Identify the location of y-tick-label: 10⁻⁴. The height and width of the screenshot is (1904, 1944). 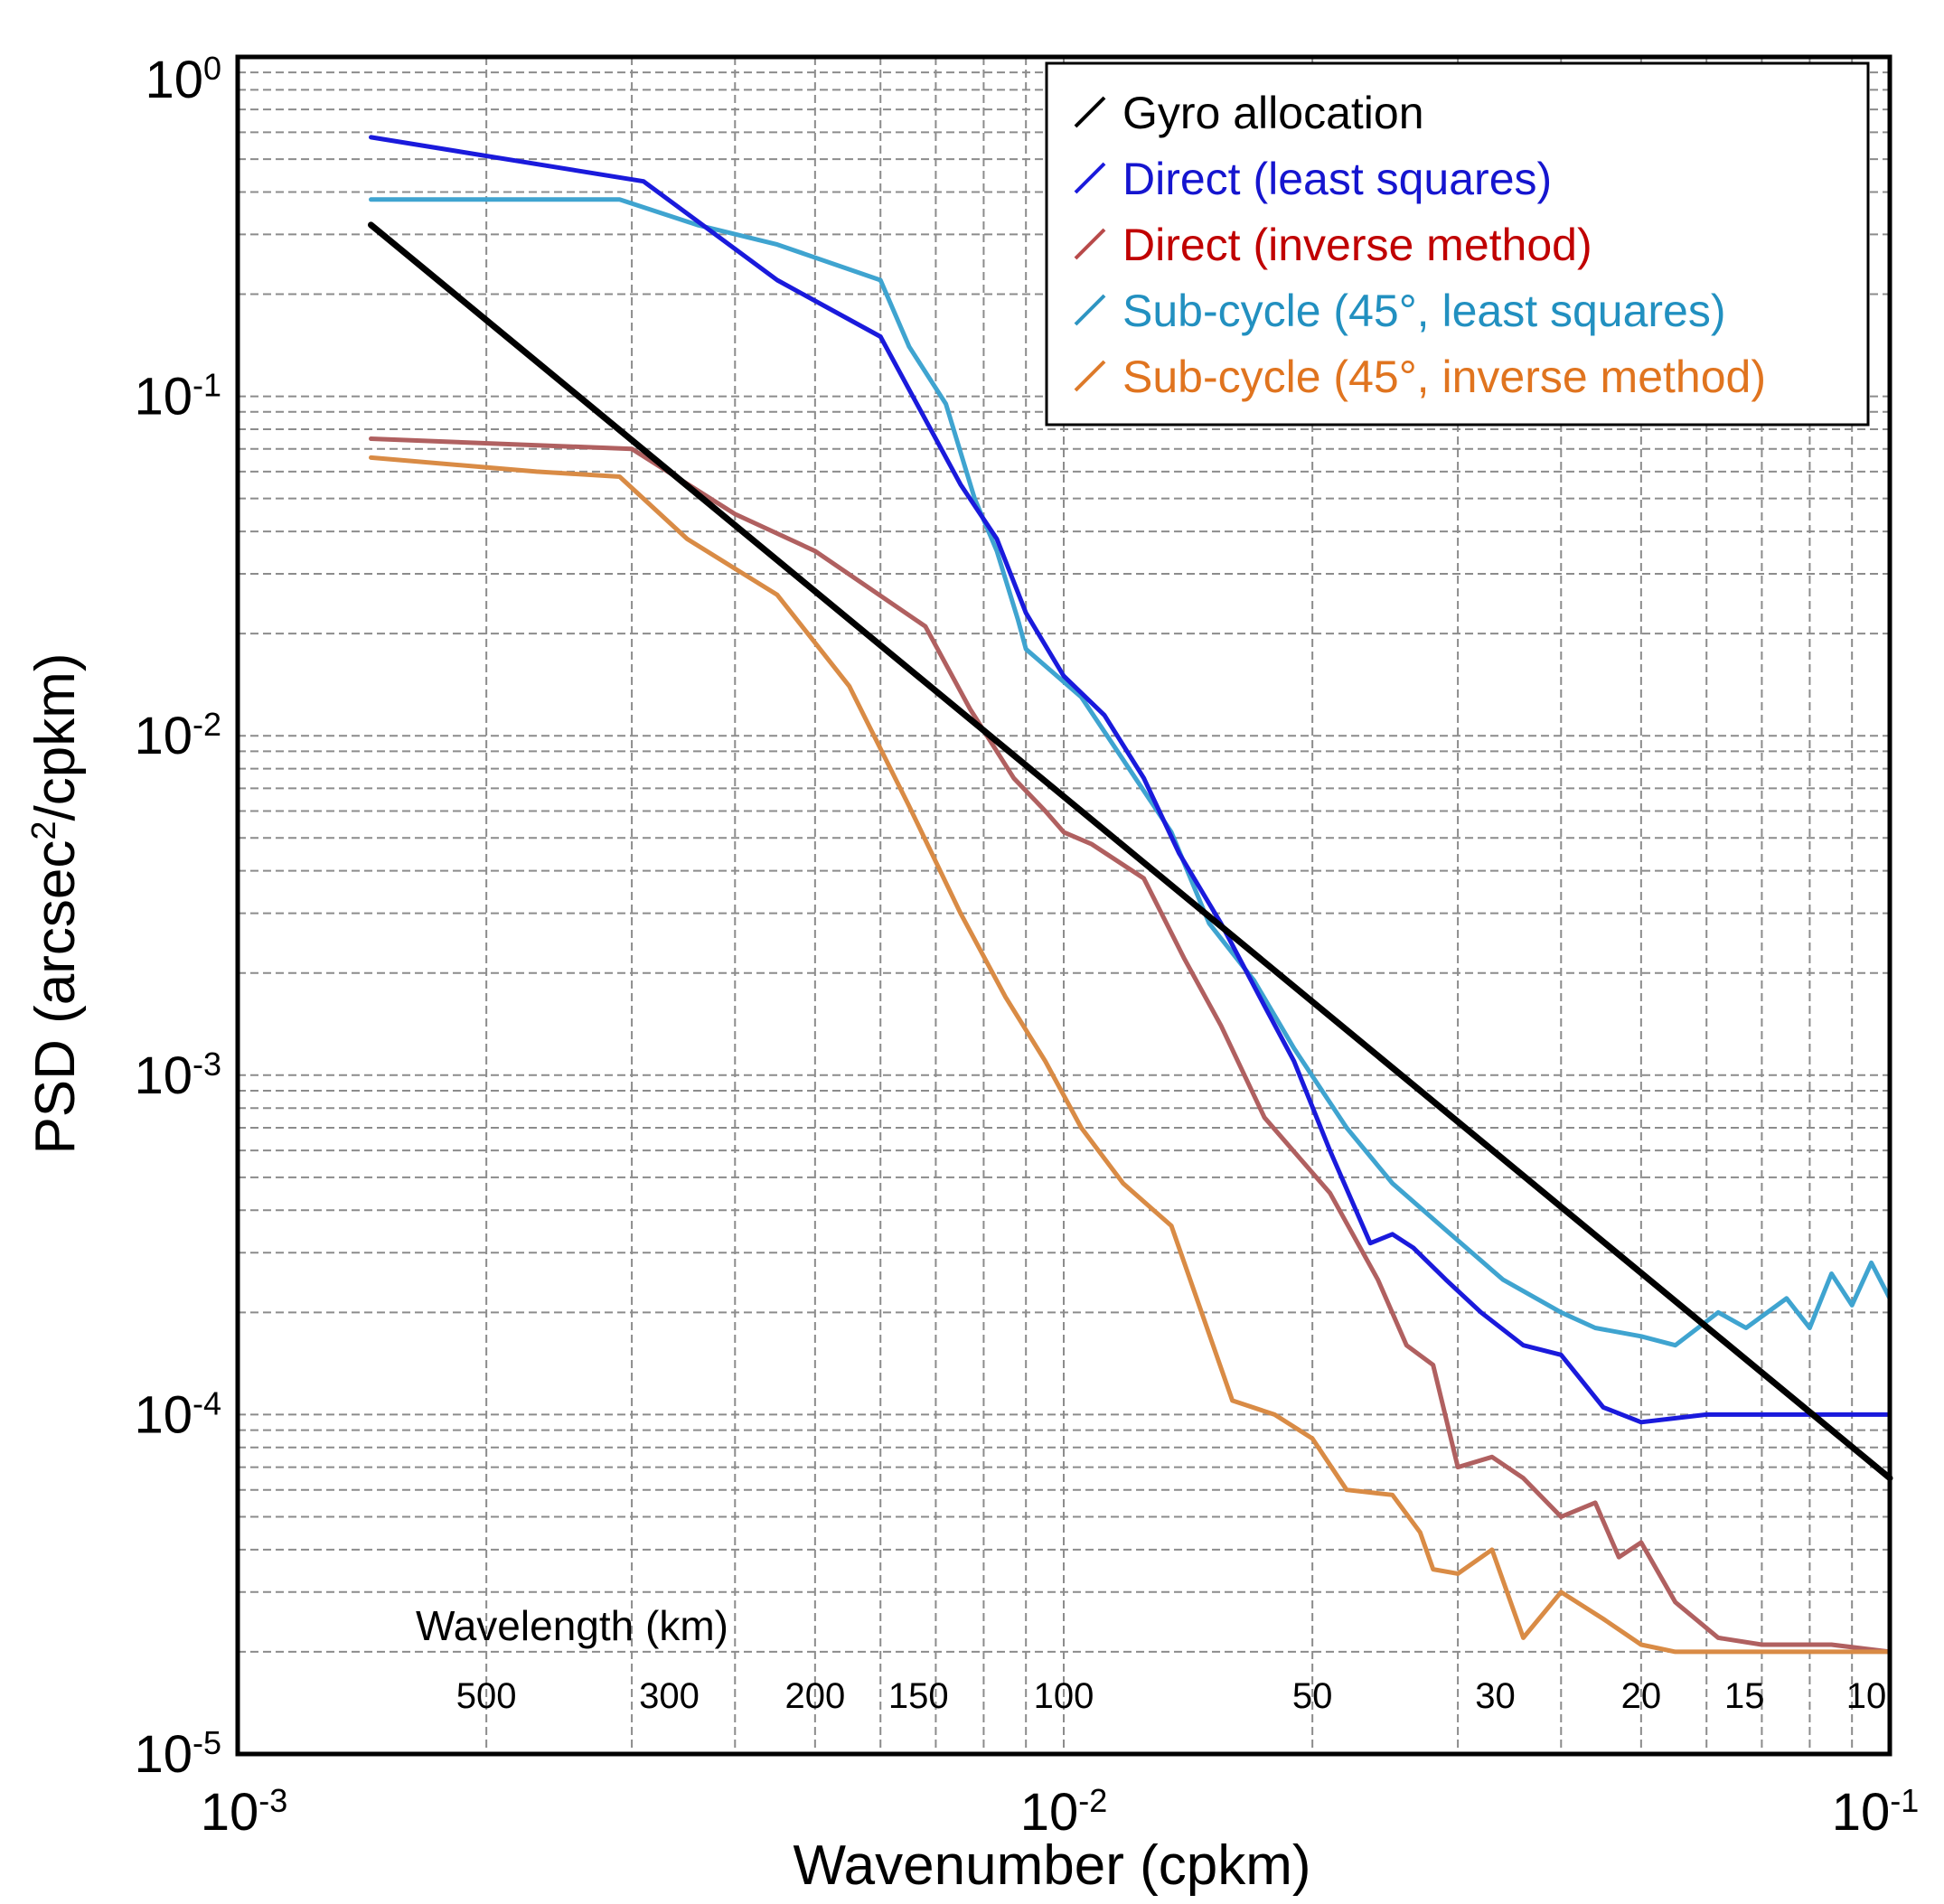
(177, 1415).